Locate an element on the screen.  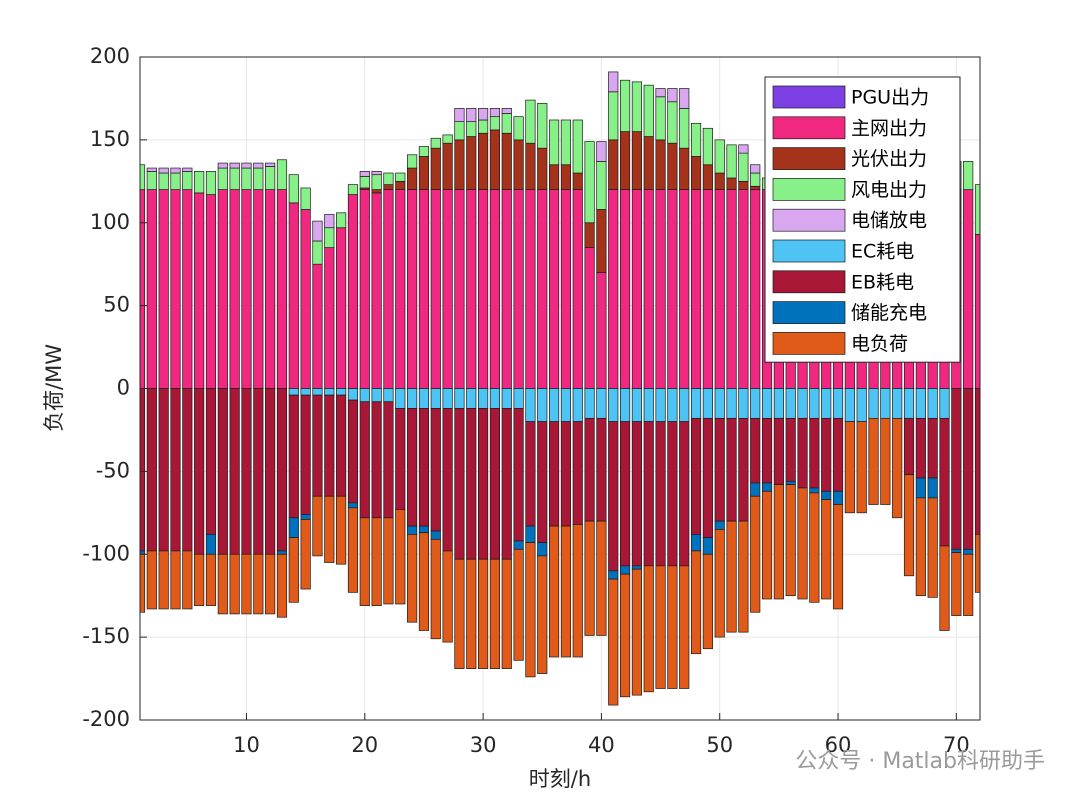
y-tick-label: -50 is located at coordinates (113, 470).